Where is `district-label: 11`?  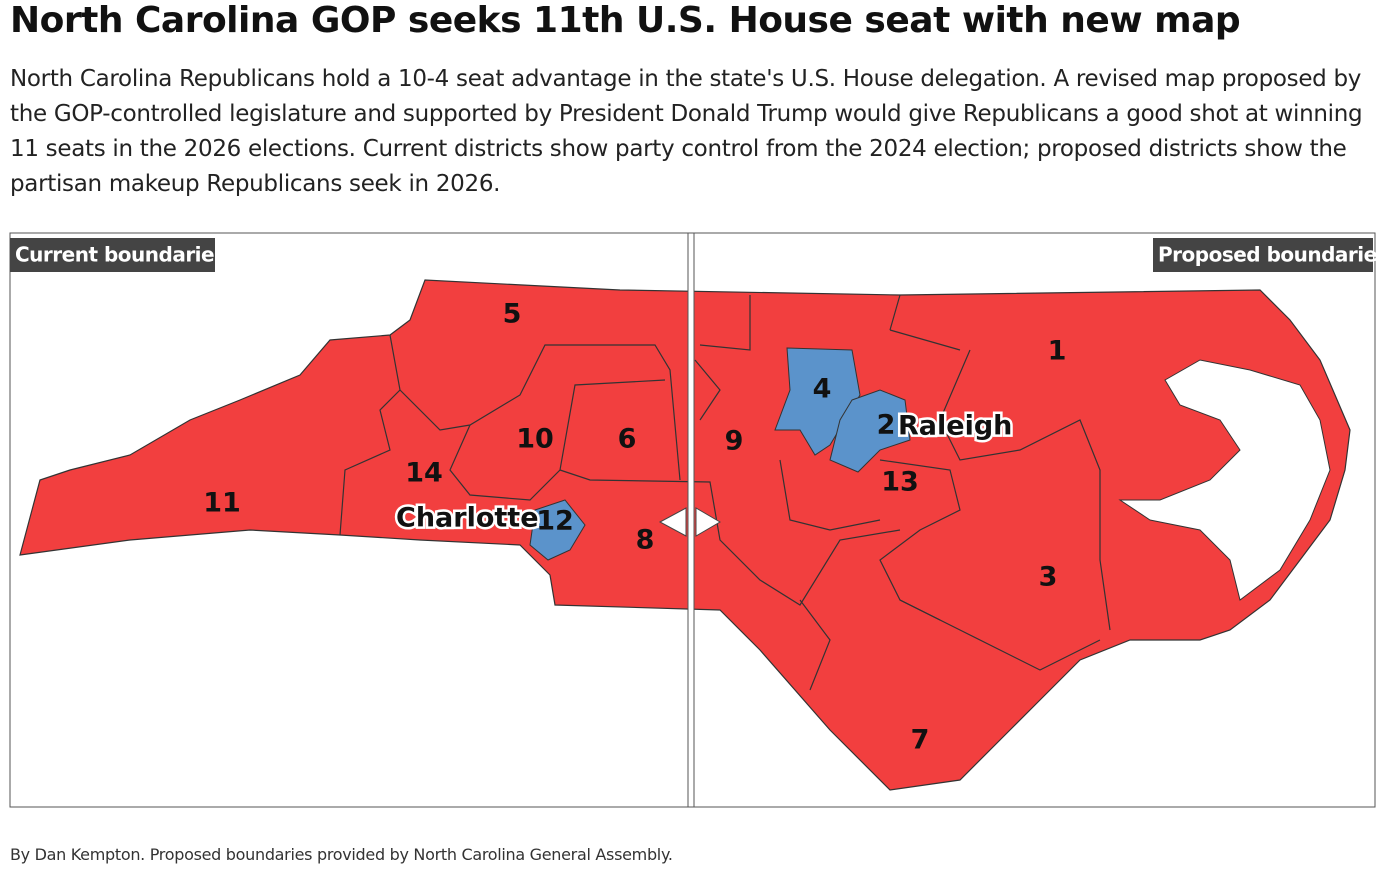
district-label: 11 is located at coordinates (222, 503).